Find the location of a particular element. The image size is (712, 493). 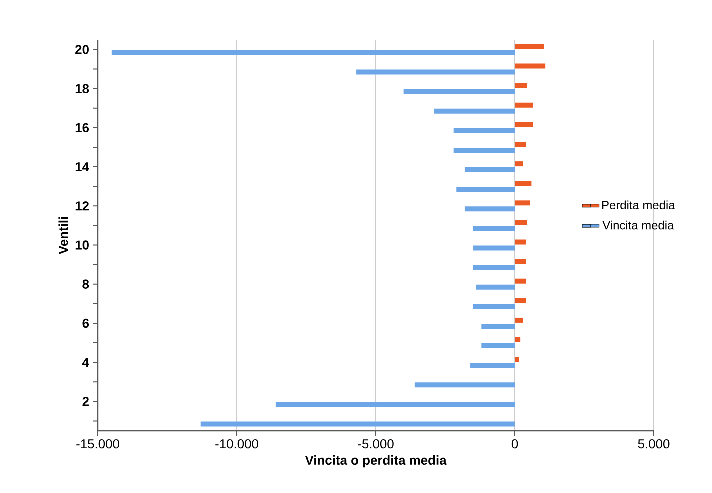

y-tick-label: 10 is located at coordinates (82, 245).